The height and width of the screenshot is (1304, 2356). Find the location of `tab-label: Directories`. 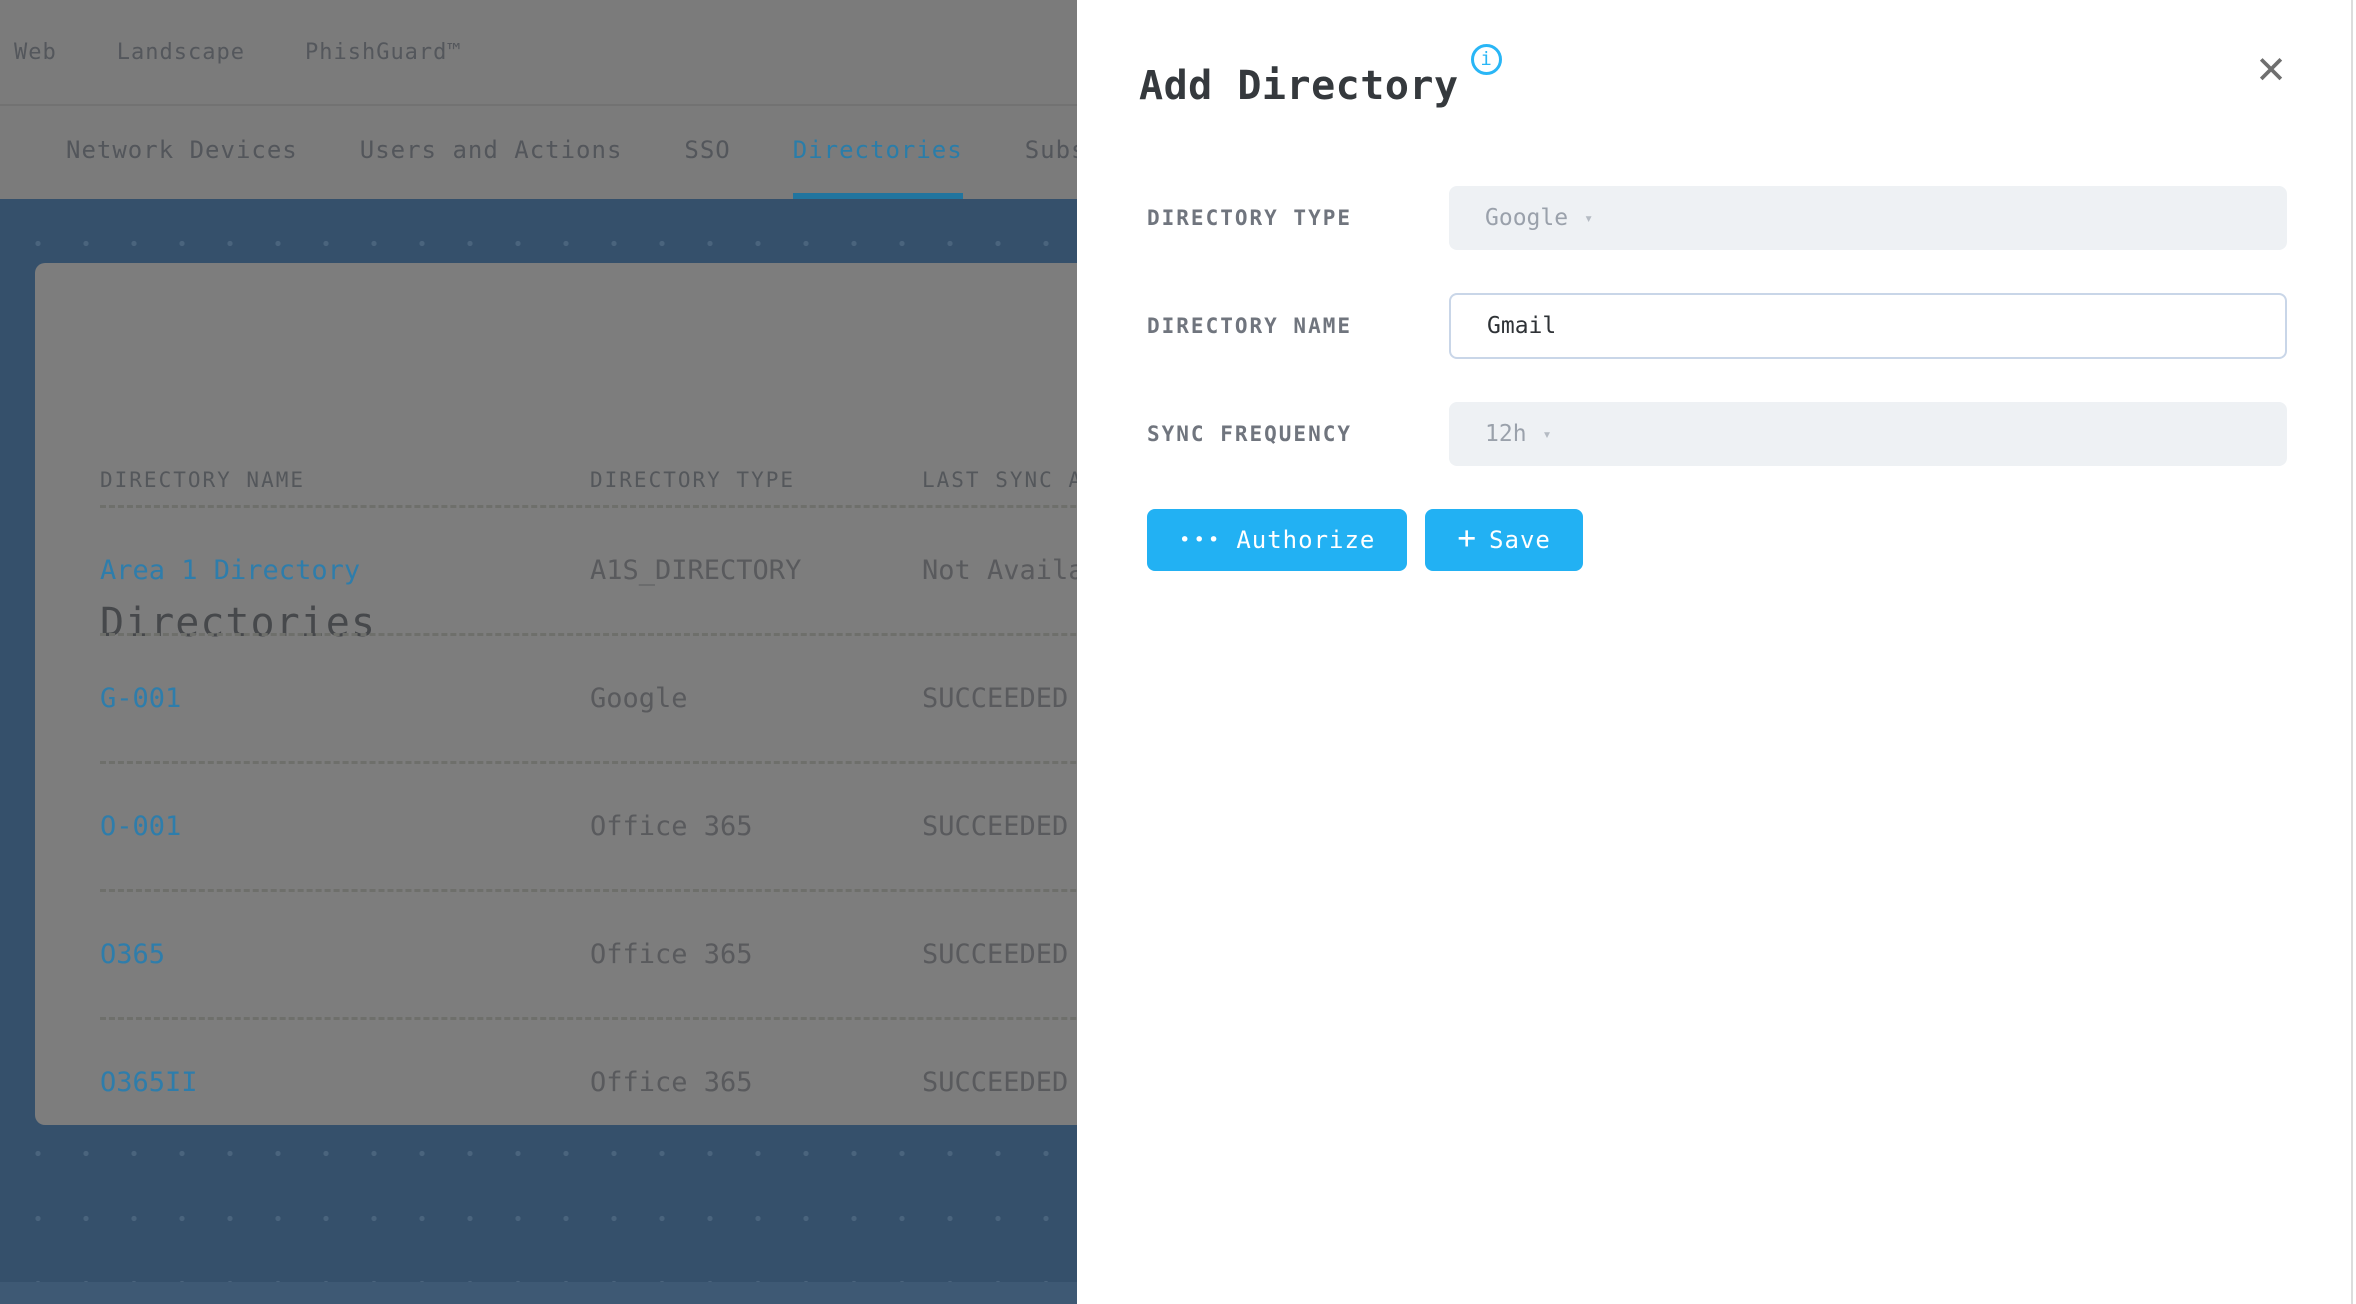

tab-label: Directories is located at coordinates (877, 149).